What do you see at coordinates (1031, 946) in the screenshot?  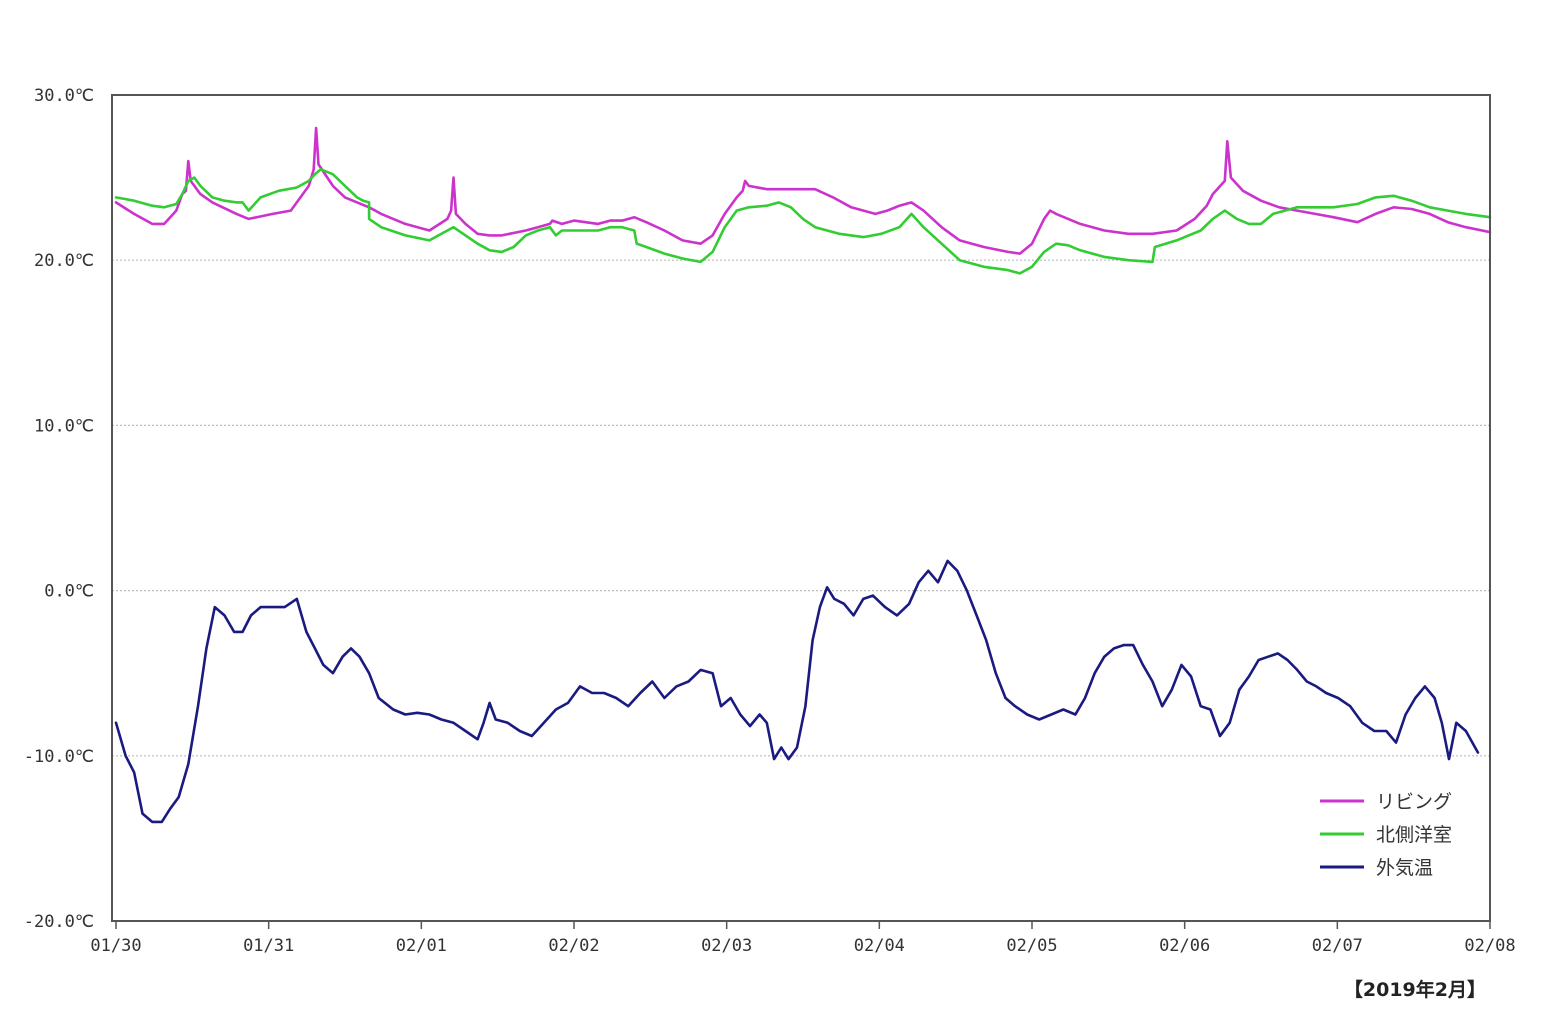 I see `x-tick-label: 02/05` at bounding box center [1031, 946].